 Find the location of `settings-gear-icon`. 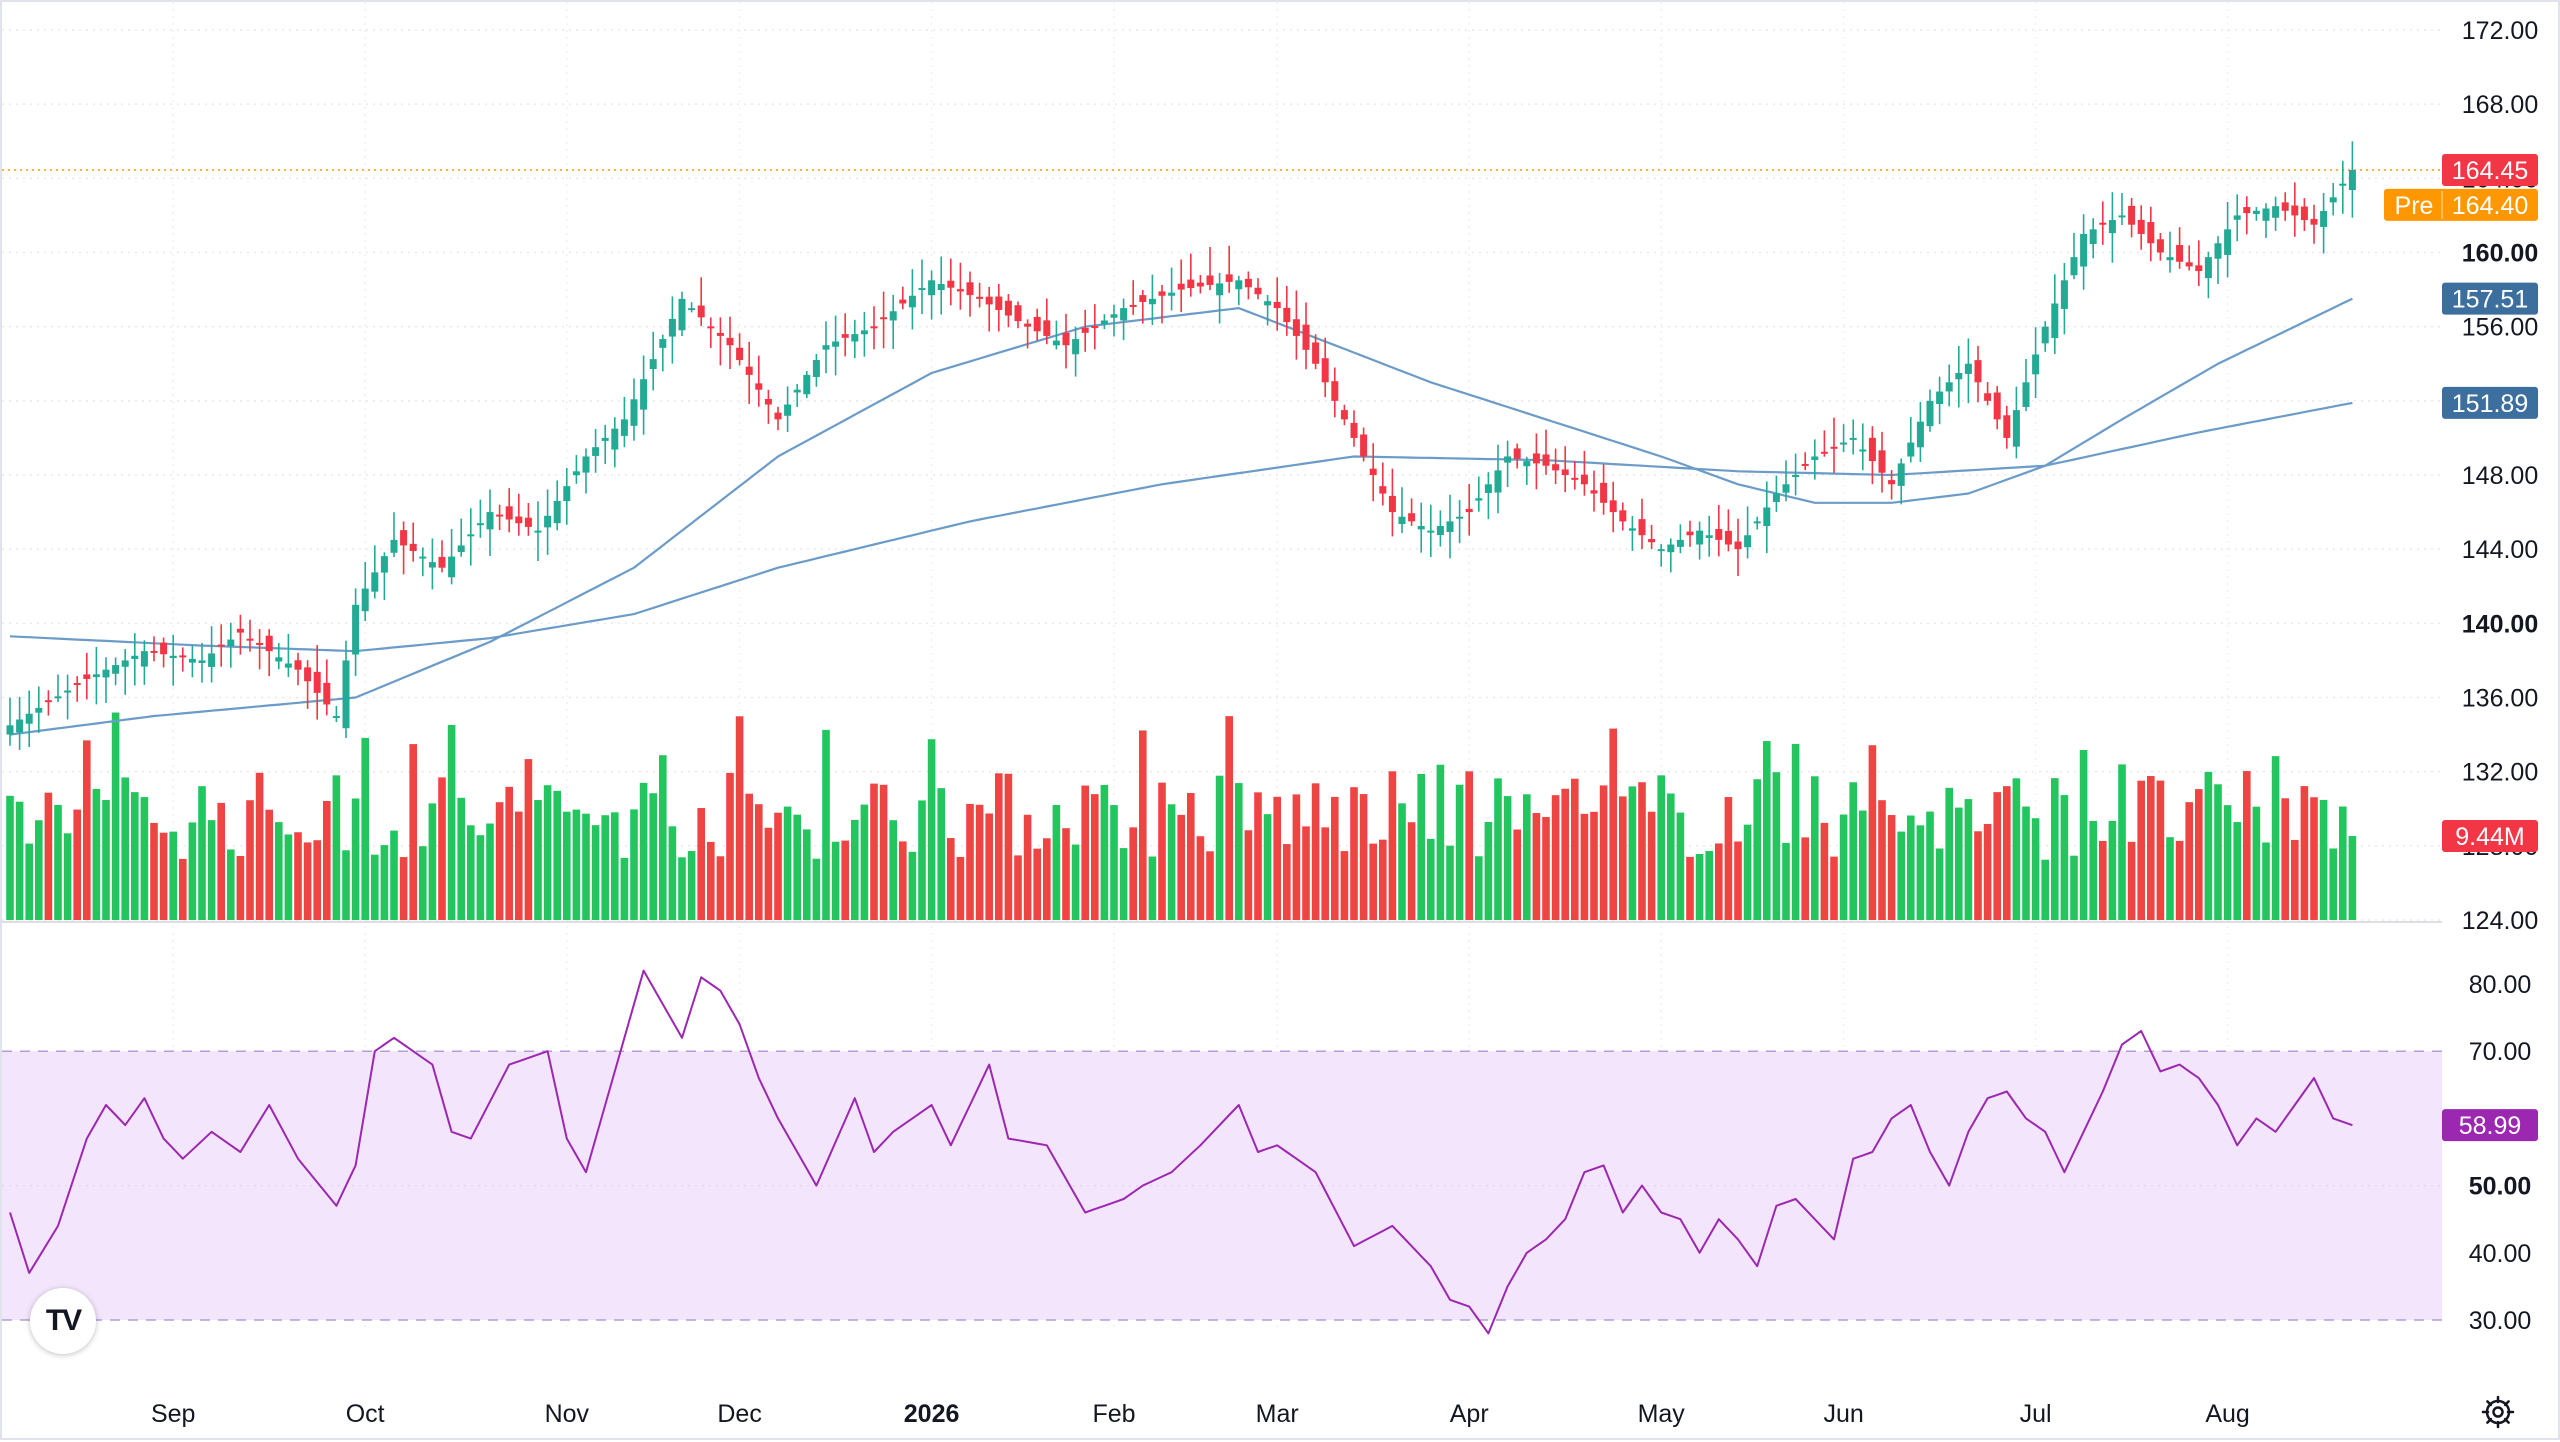

settings-gear-icon is located at coordinates (2498, 1412).